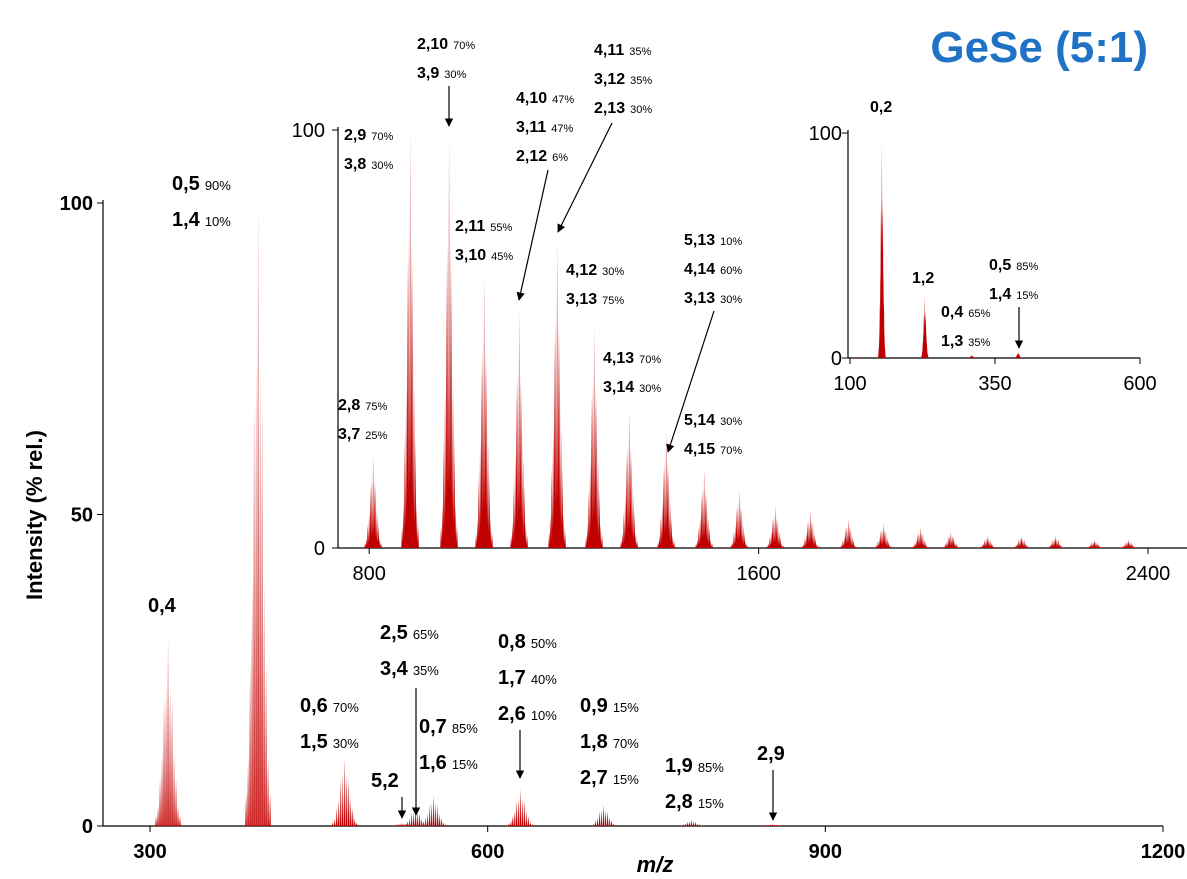 Image resolution: width=1187 pixels, height=879 pixels. I want to click on peak-label: 2,5 65%, so click(409, 633).